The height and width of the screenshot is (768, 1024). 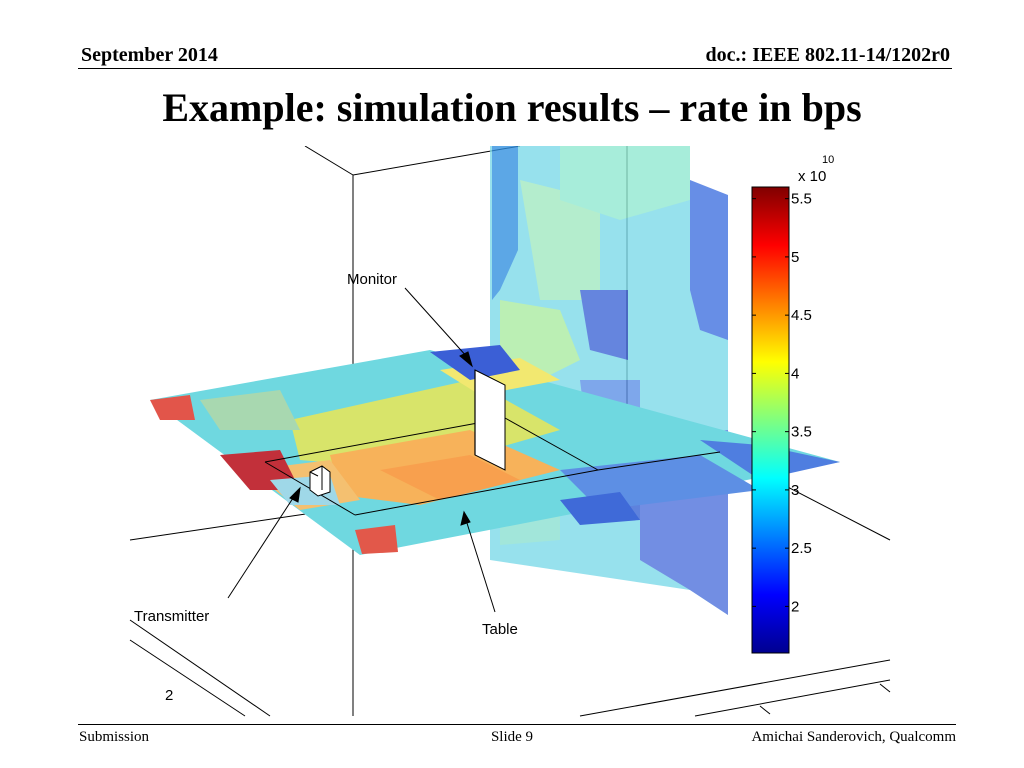 What do you see at coordinates (795, 373) in the screenshot?
I see `colorbar-tick-label: 4` at bounding box center [795, 373].